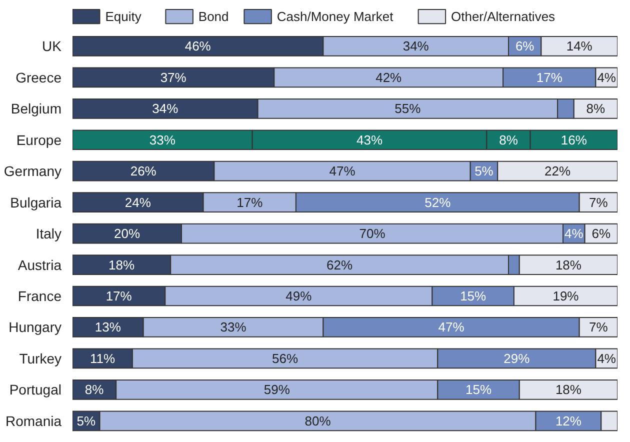  Describe the element at coordinates (369, 140) in the screenshot. I see `data-label: 43%` at that location.